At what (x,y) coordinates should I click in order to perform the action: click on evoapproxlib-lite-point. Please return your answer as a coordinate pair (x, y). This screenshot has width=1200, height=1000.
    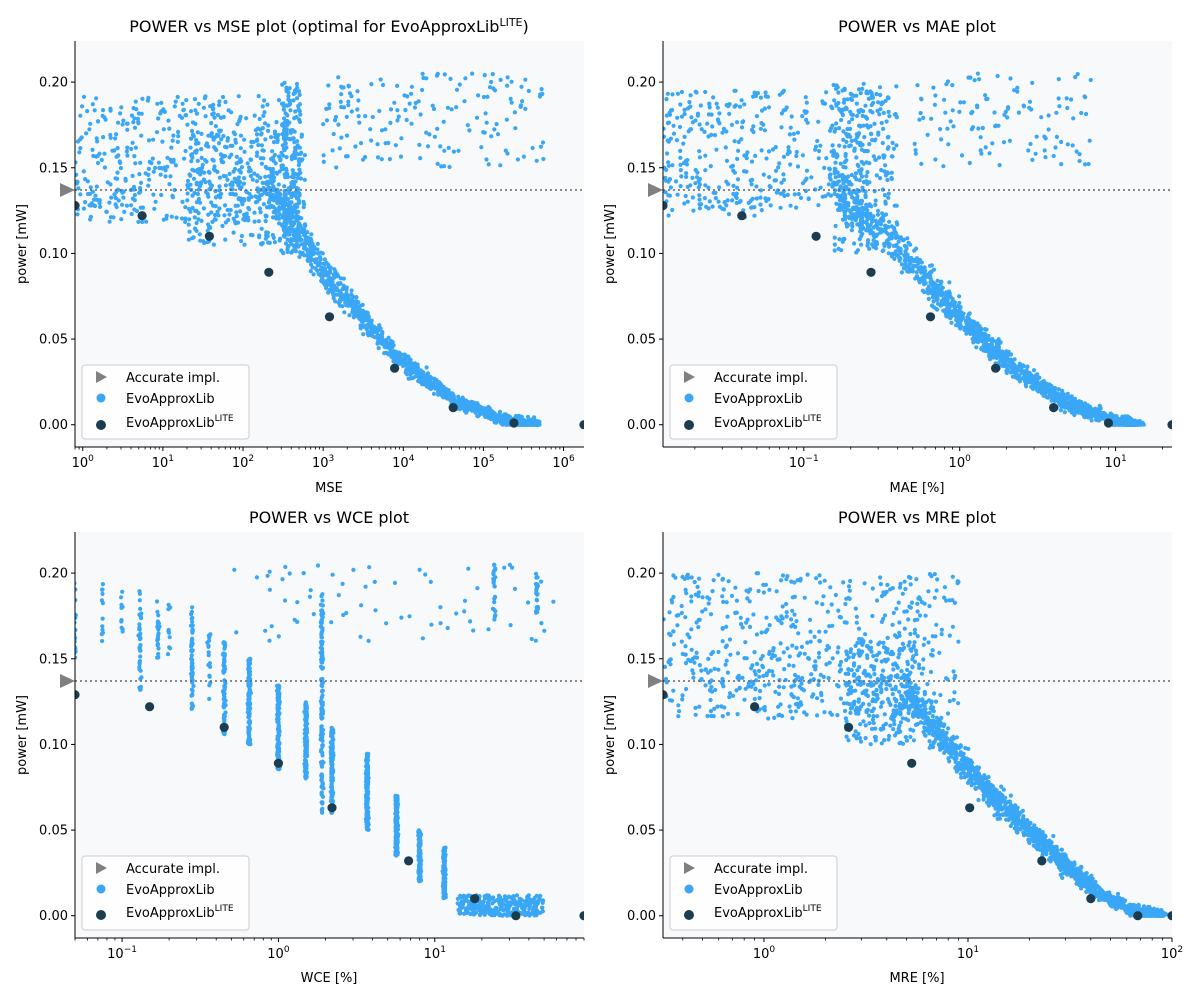
    Looking at the image, I should click on (142, 216).